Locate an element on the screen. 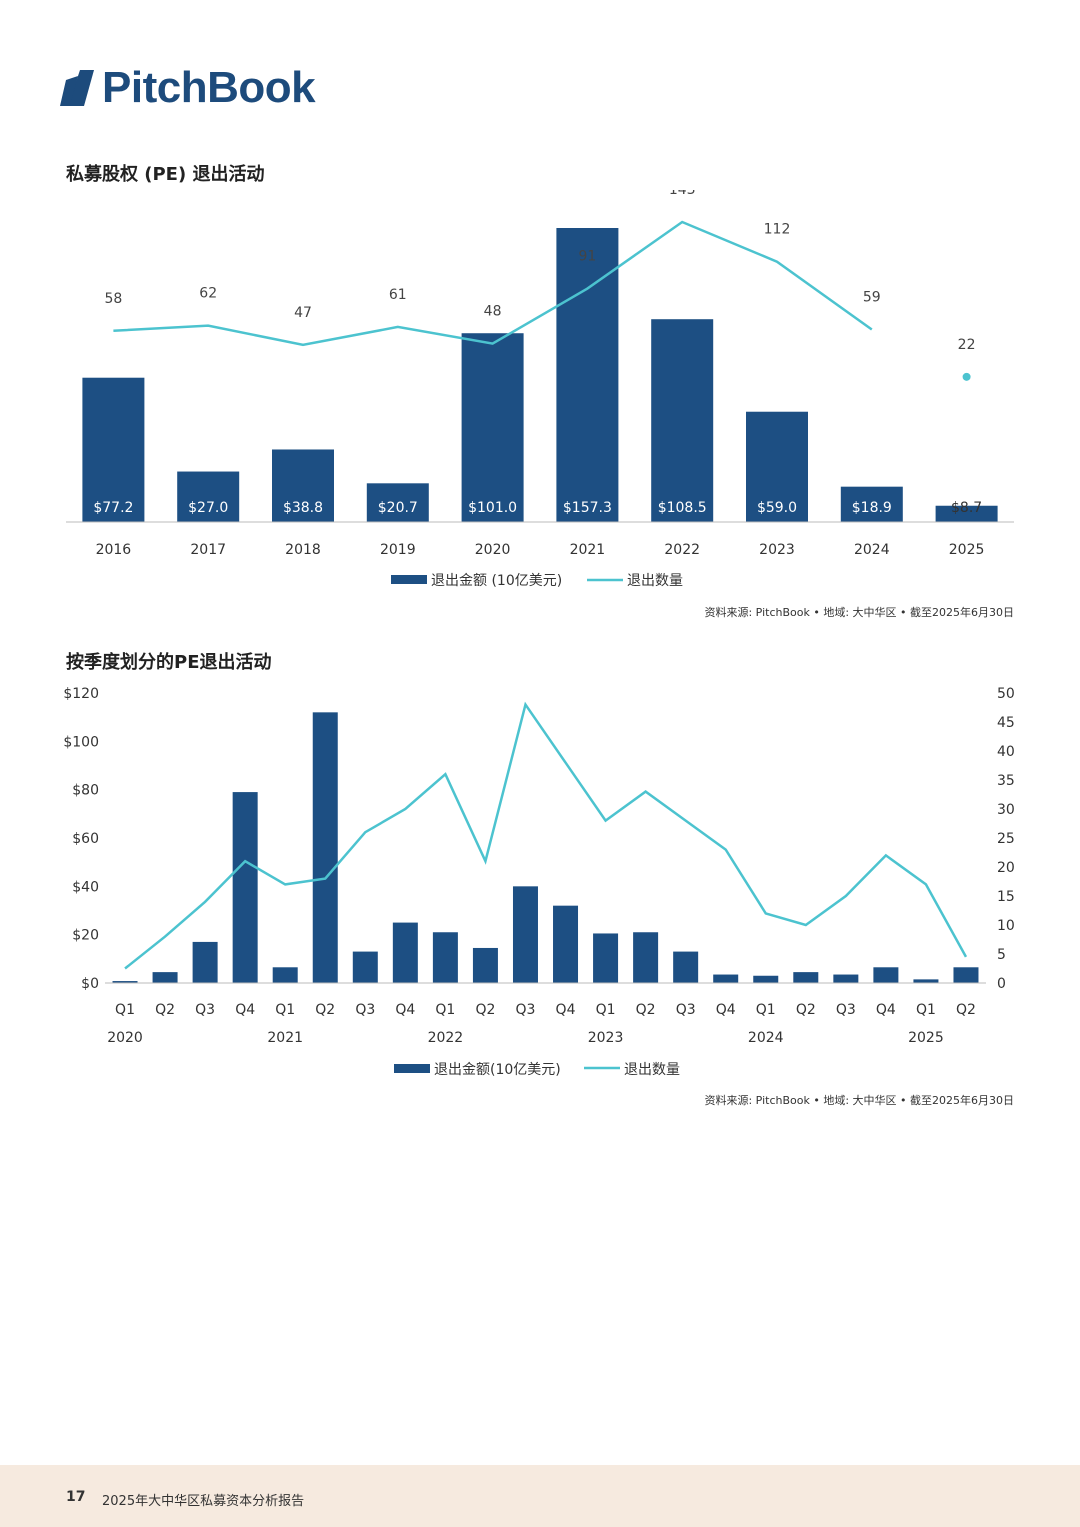 The image size is (1080, 1527). bar-q14 is located at coordinates (646, 957).